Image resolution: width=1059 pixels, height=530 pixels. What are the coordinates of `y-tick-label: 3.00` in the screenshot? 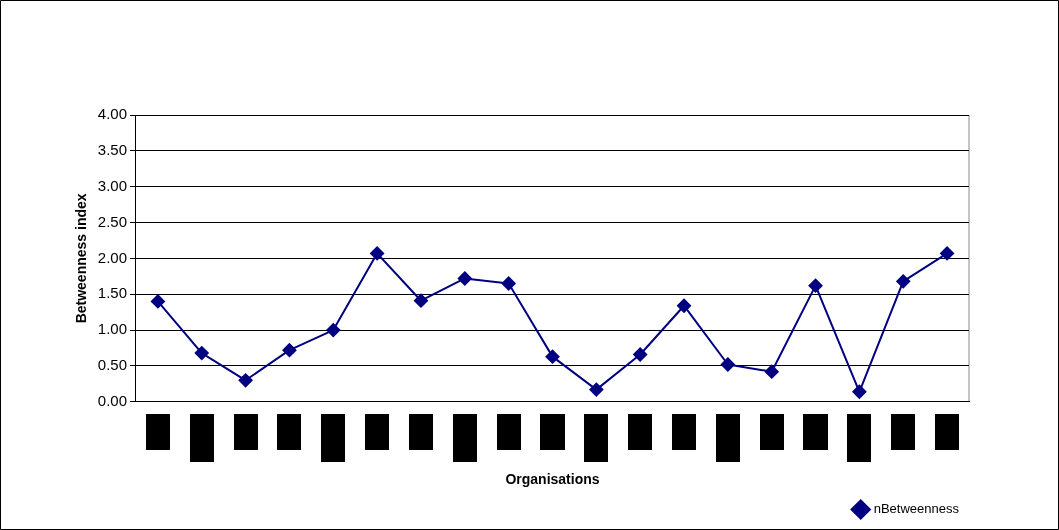 It's located at (112, 185).